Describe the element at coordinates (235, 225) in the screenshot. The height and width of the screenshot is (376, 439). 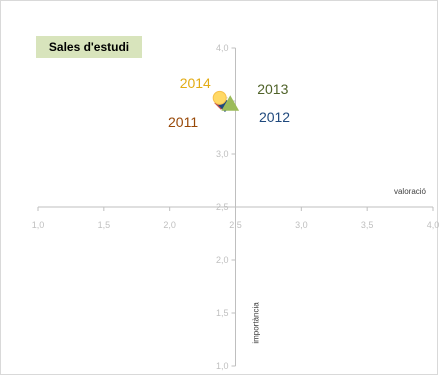
I see `x-tick-label: 2,5` at that location.